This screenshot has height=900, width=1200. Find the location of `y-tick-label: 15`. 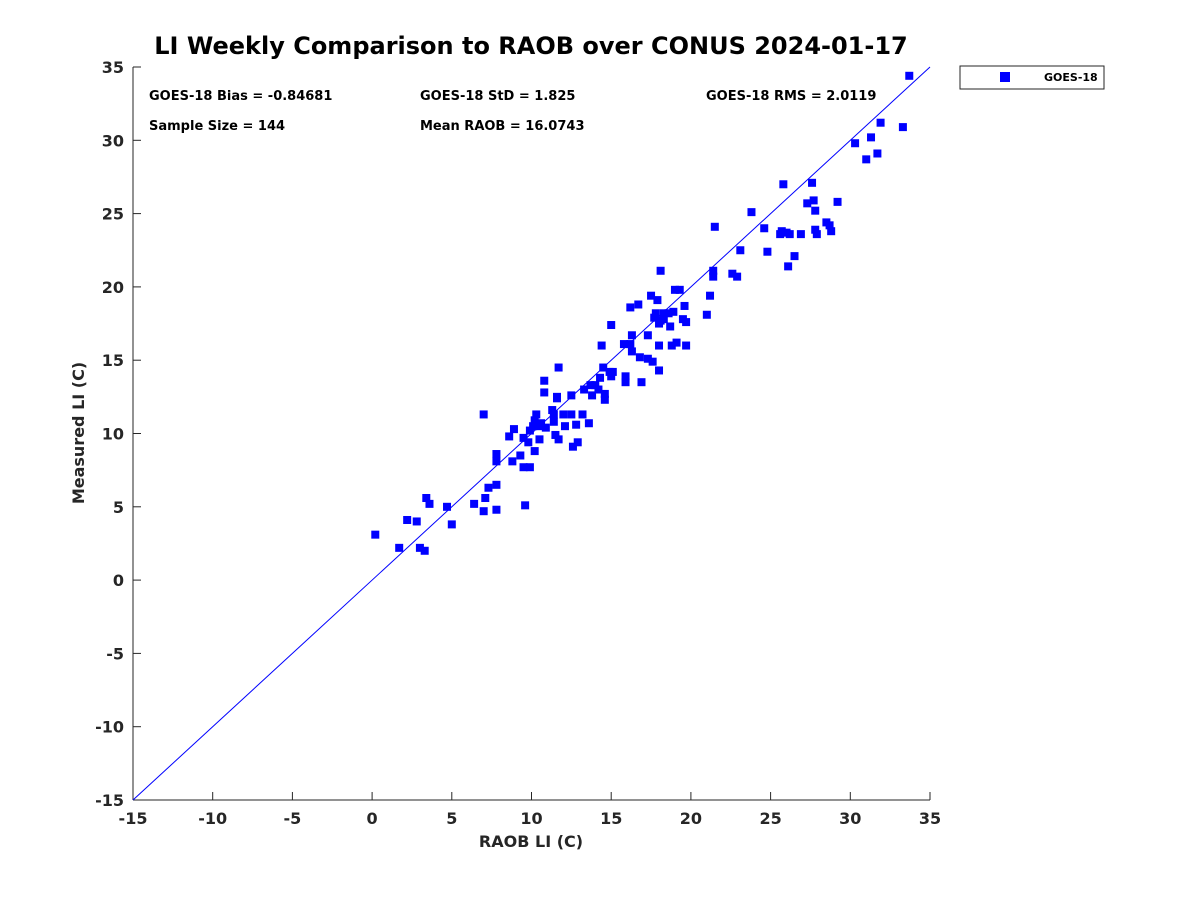

y-tick-label: 15 is located at coordinates (113, 360).